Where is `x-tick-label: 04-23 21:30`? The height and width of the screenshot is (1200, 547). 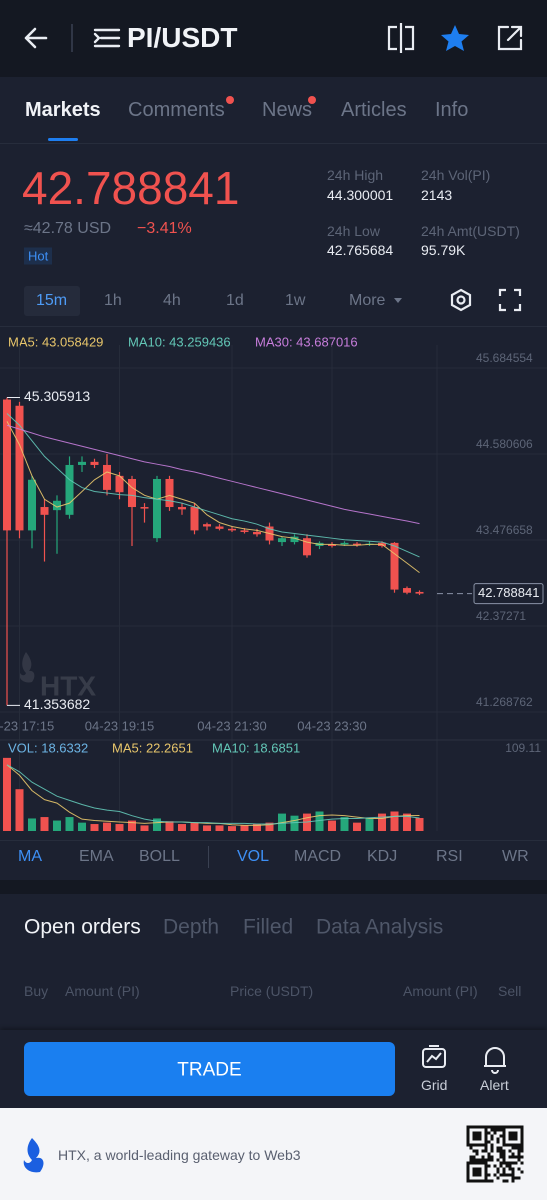
x-tick-label: 04-23 21:30 is located at coordinates (231, 725).